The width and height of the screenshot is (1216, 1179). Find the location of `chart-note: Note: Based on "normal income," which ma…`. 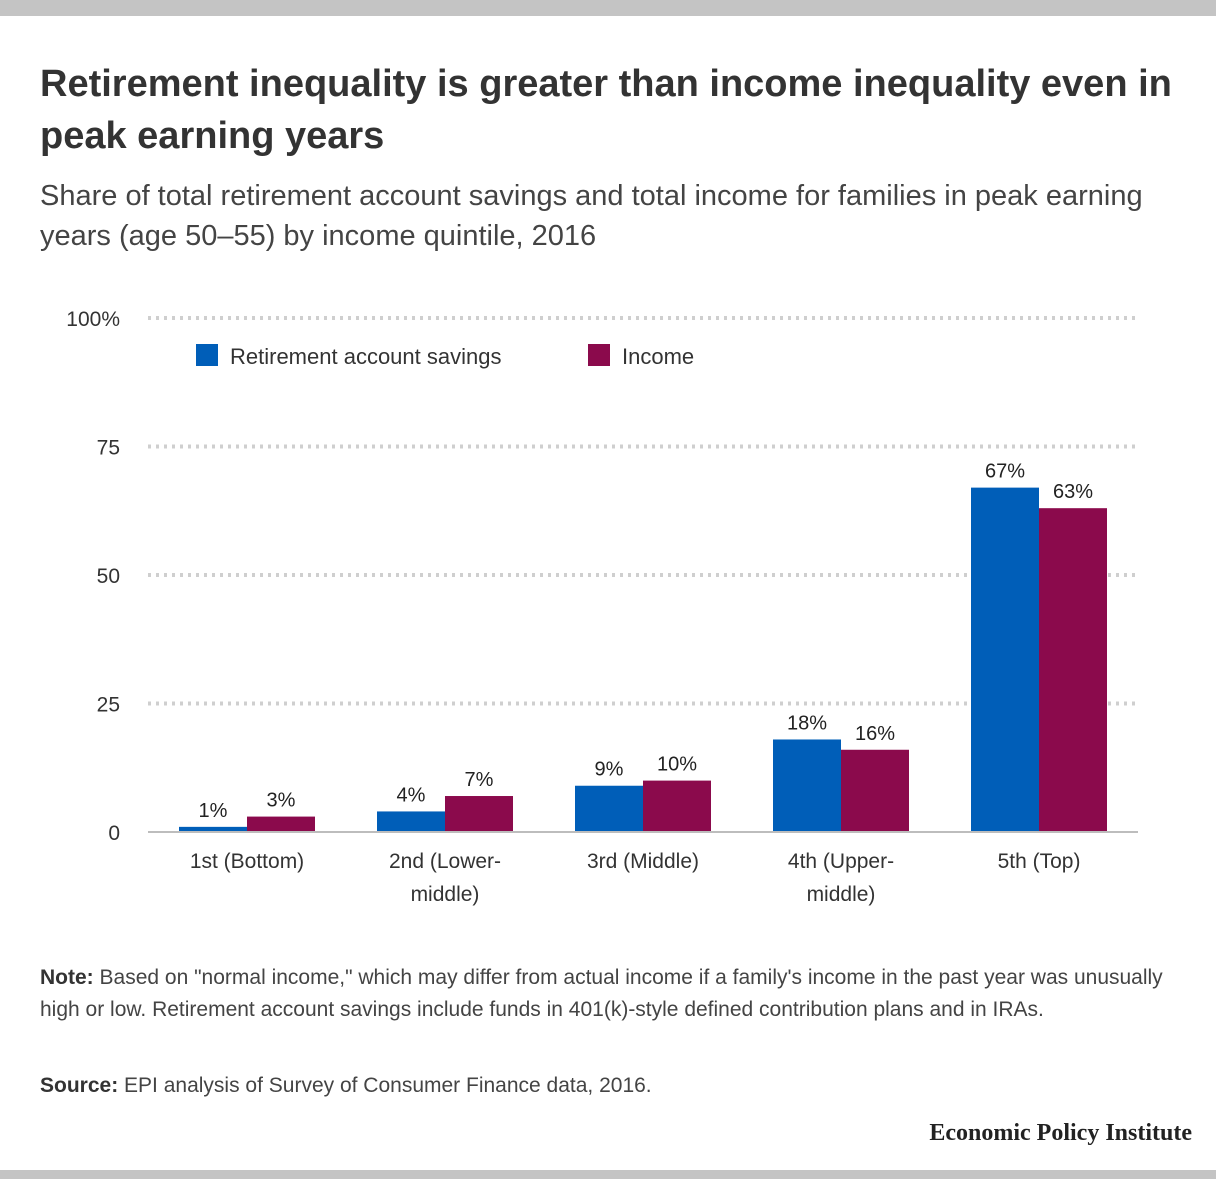

chart-note: Note: Based on "normal income," which ma… is located at coordinates (610, 994).